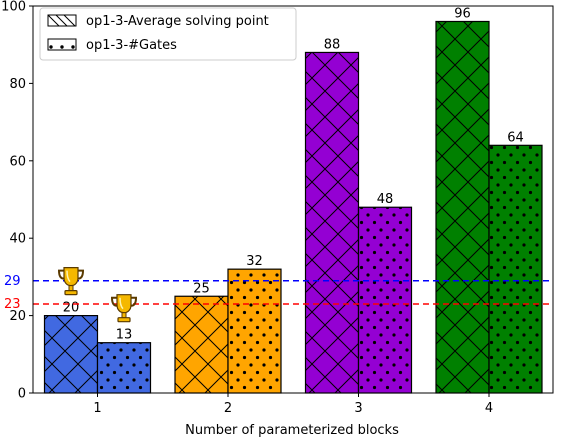 This screenshot has width=565, height=440. What do you see at coordinates (97, 408) in the screenshot?
I see `x-tick-label: 1` at bounding box center [97, 408].